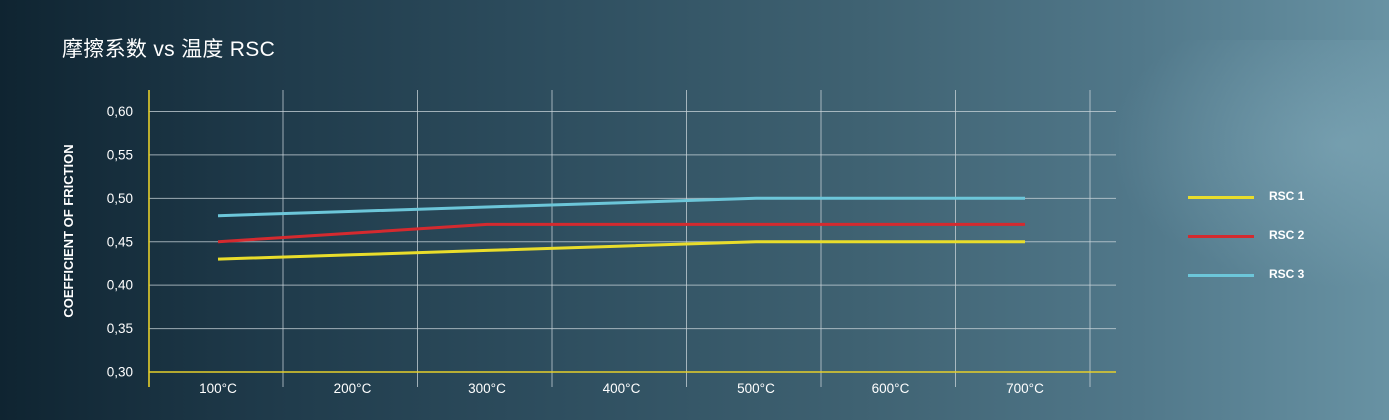  Describe the element at coordinates (120, 198) in the screenshot. I see `y-tick-label: 0,50` at that location.